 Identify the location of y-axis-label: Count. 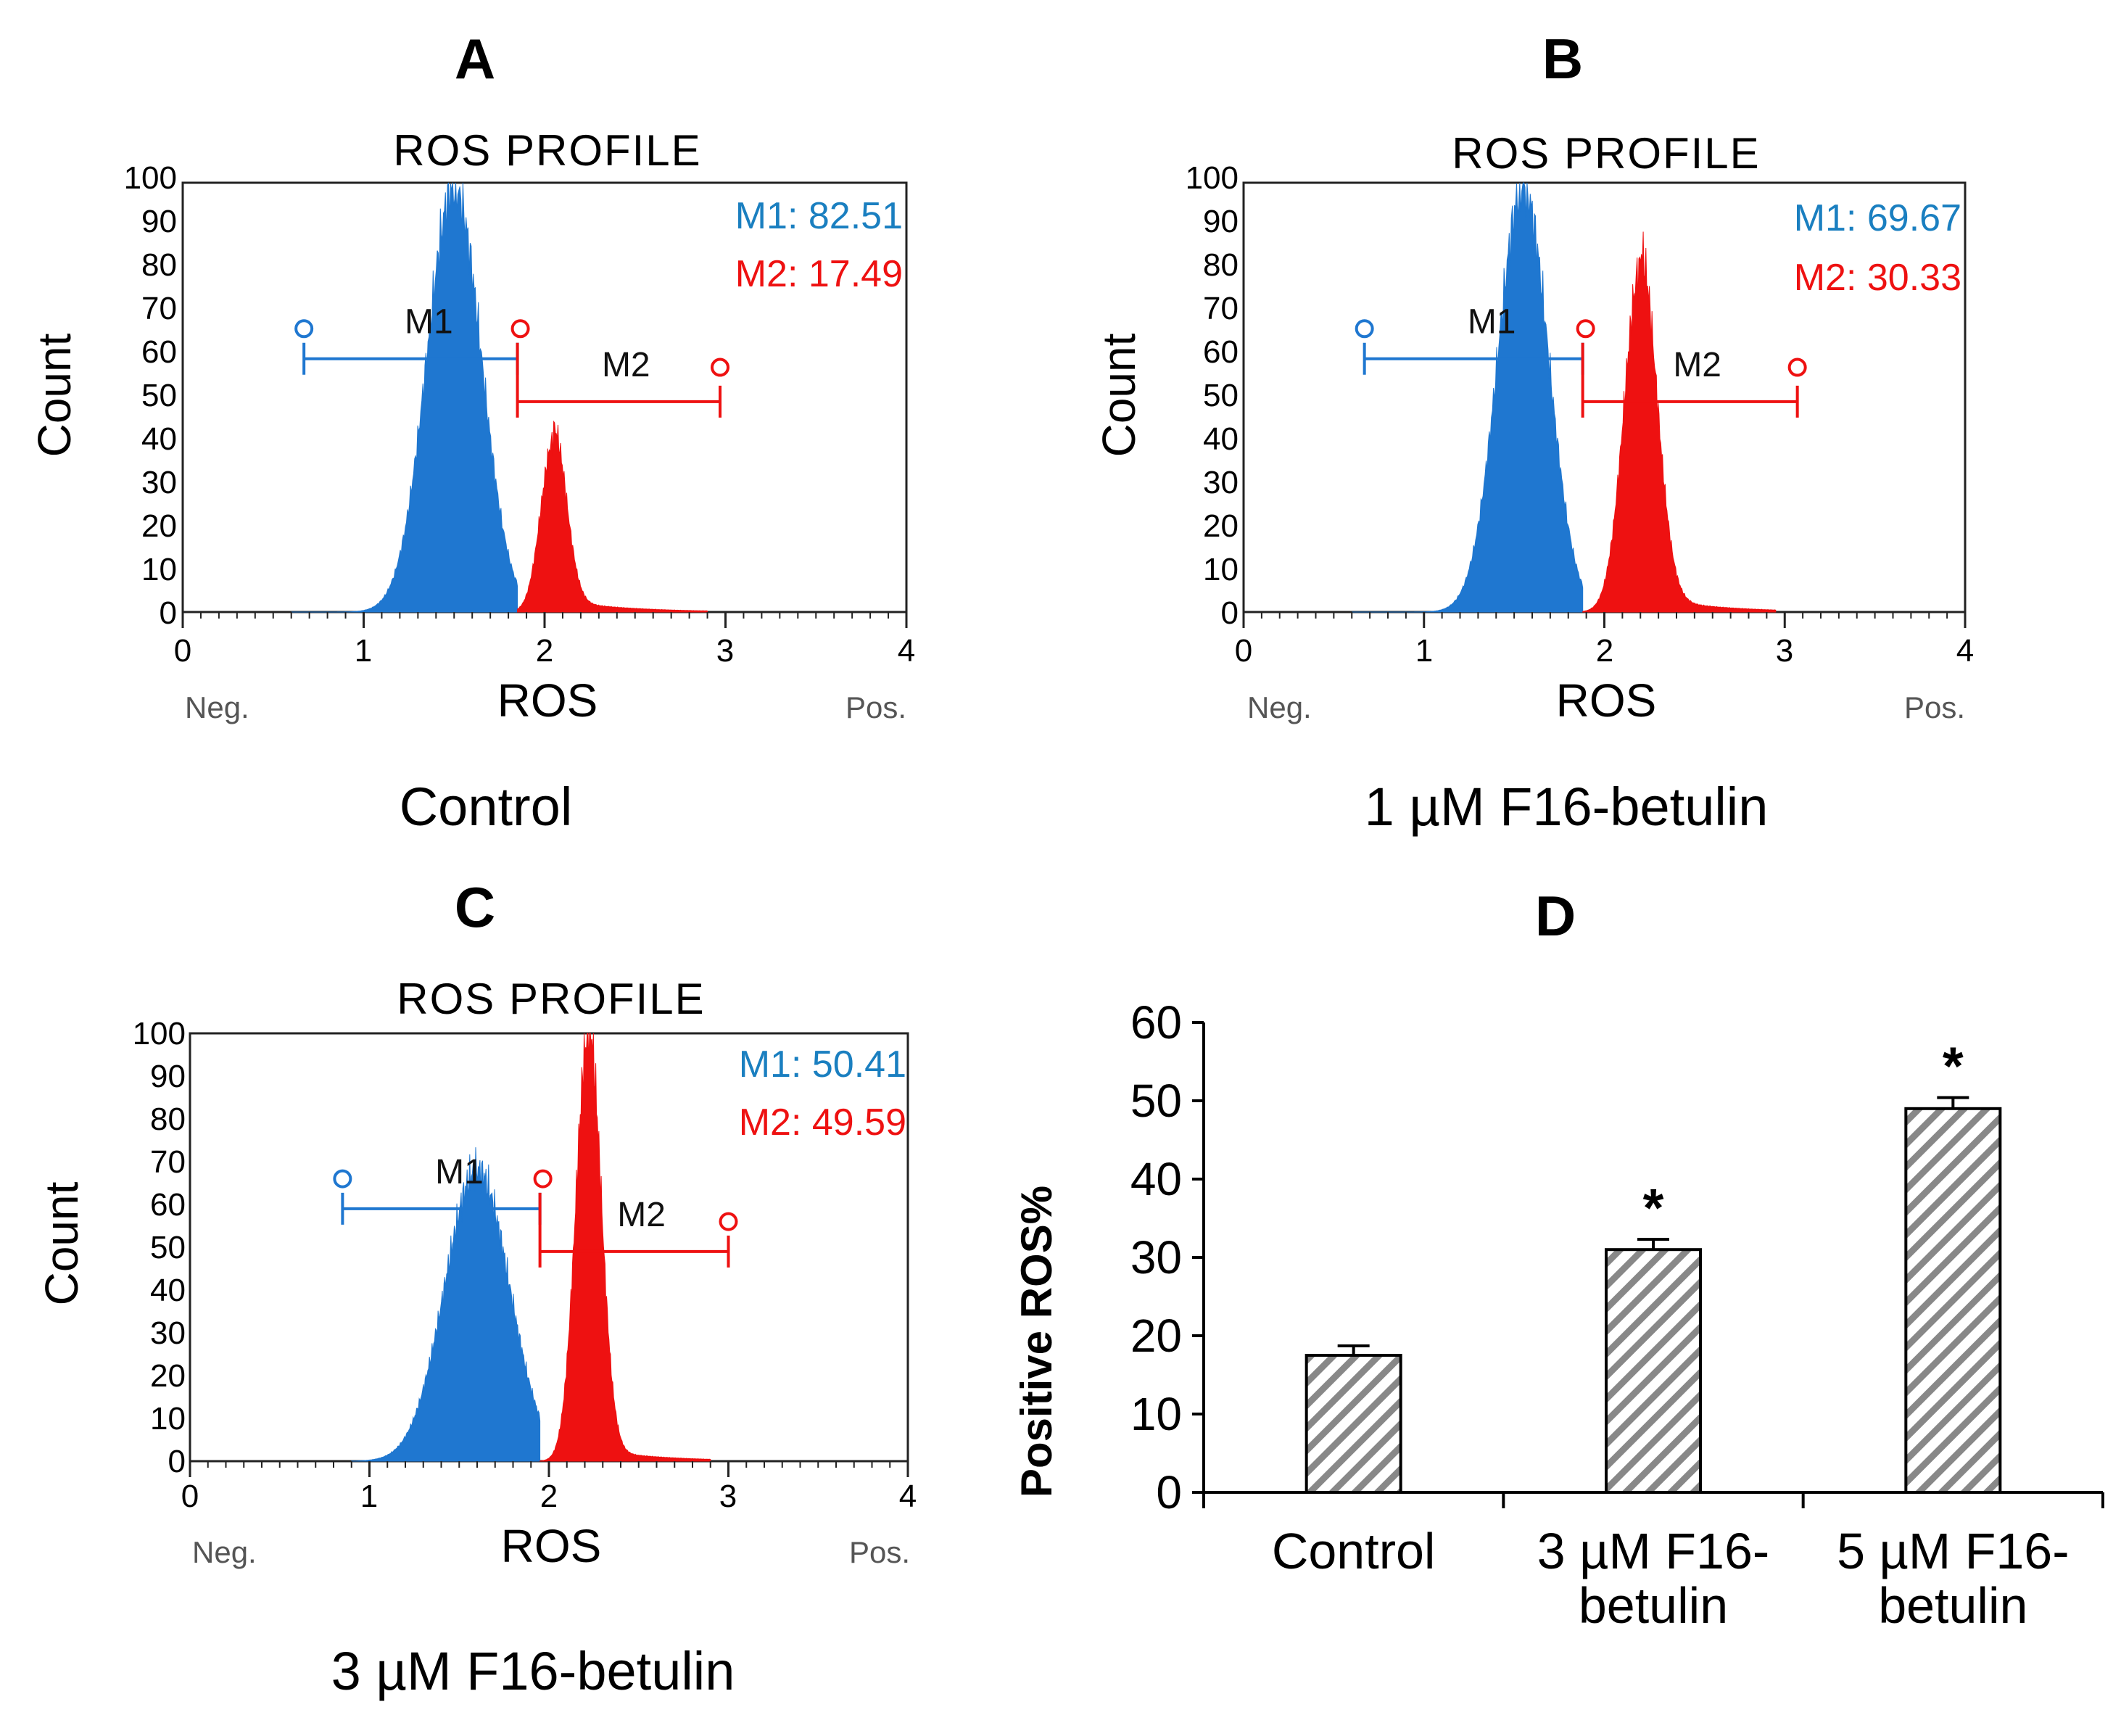
(54, 395).